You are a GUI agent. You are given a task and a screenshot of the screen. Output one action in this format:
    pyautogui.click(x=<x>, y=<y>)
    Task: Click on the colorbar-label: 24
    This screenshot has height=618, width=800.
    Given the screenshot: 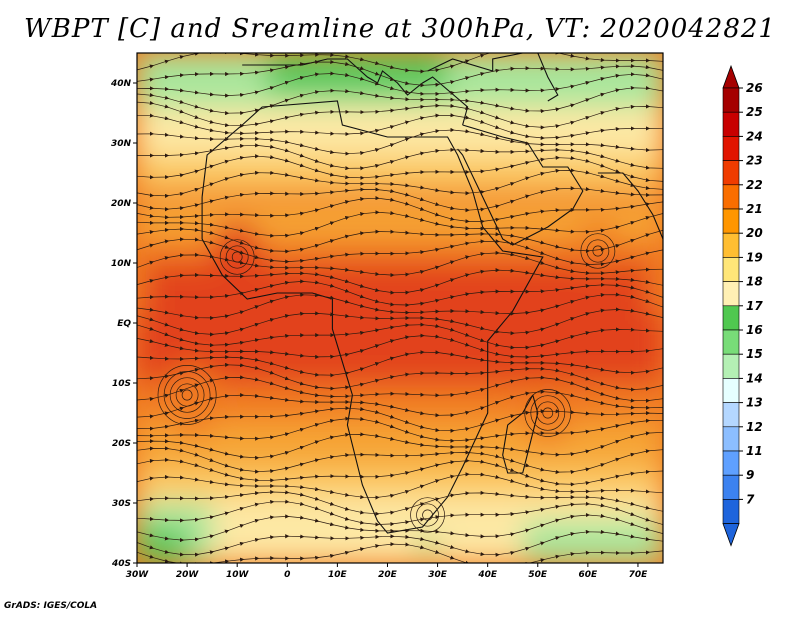 What is the action you would take?
    pyautogui.click(x=754, y=136)
    